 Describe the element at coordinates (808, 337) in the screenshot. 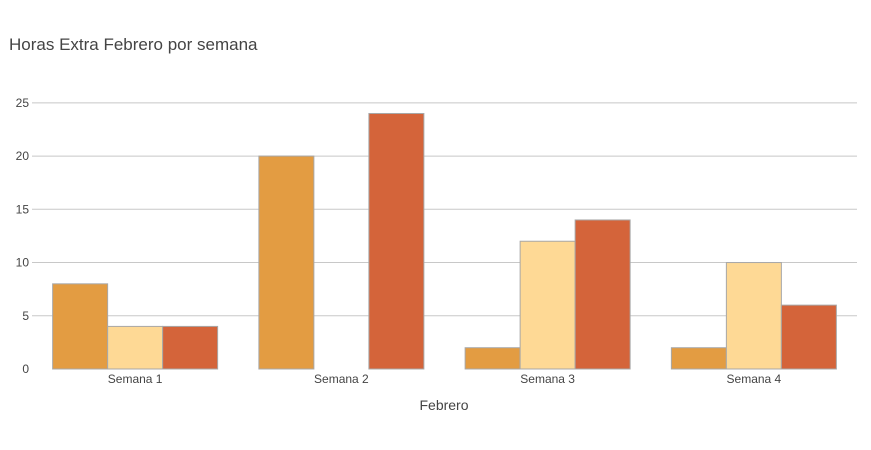

I see `bar-series3-cat4` at that location.